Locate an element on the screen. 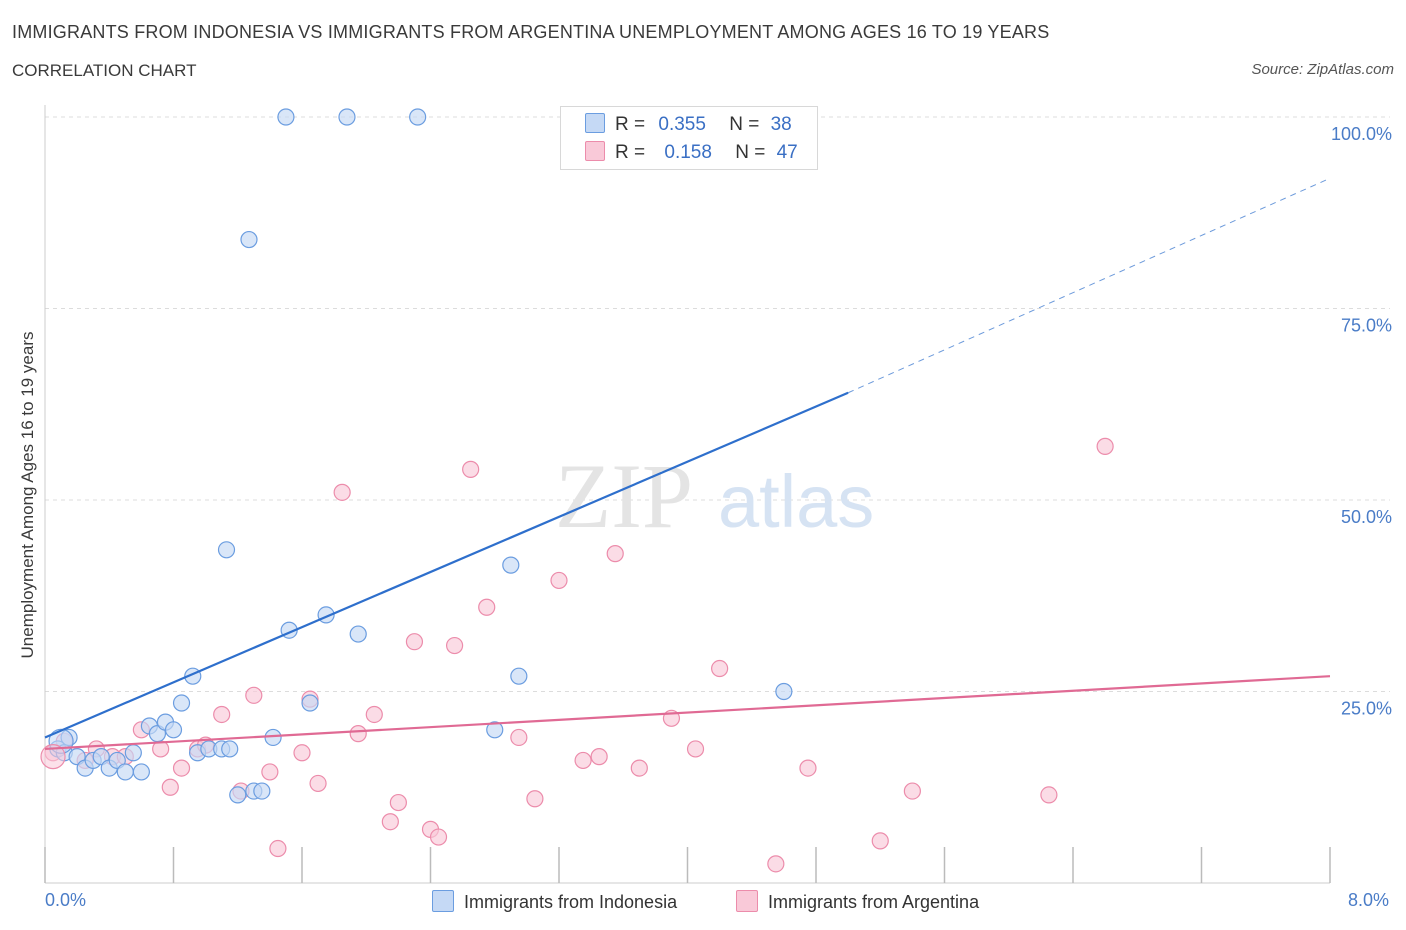 This screenshot has height=930, width=1406. stats-legend: R = 0.355 N = 38 R = 0.158 N = 47 is located at coordinates (689, 138).